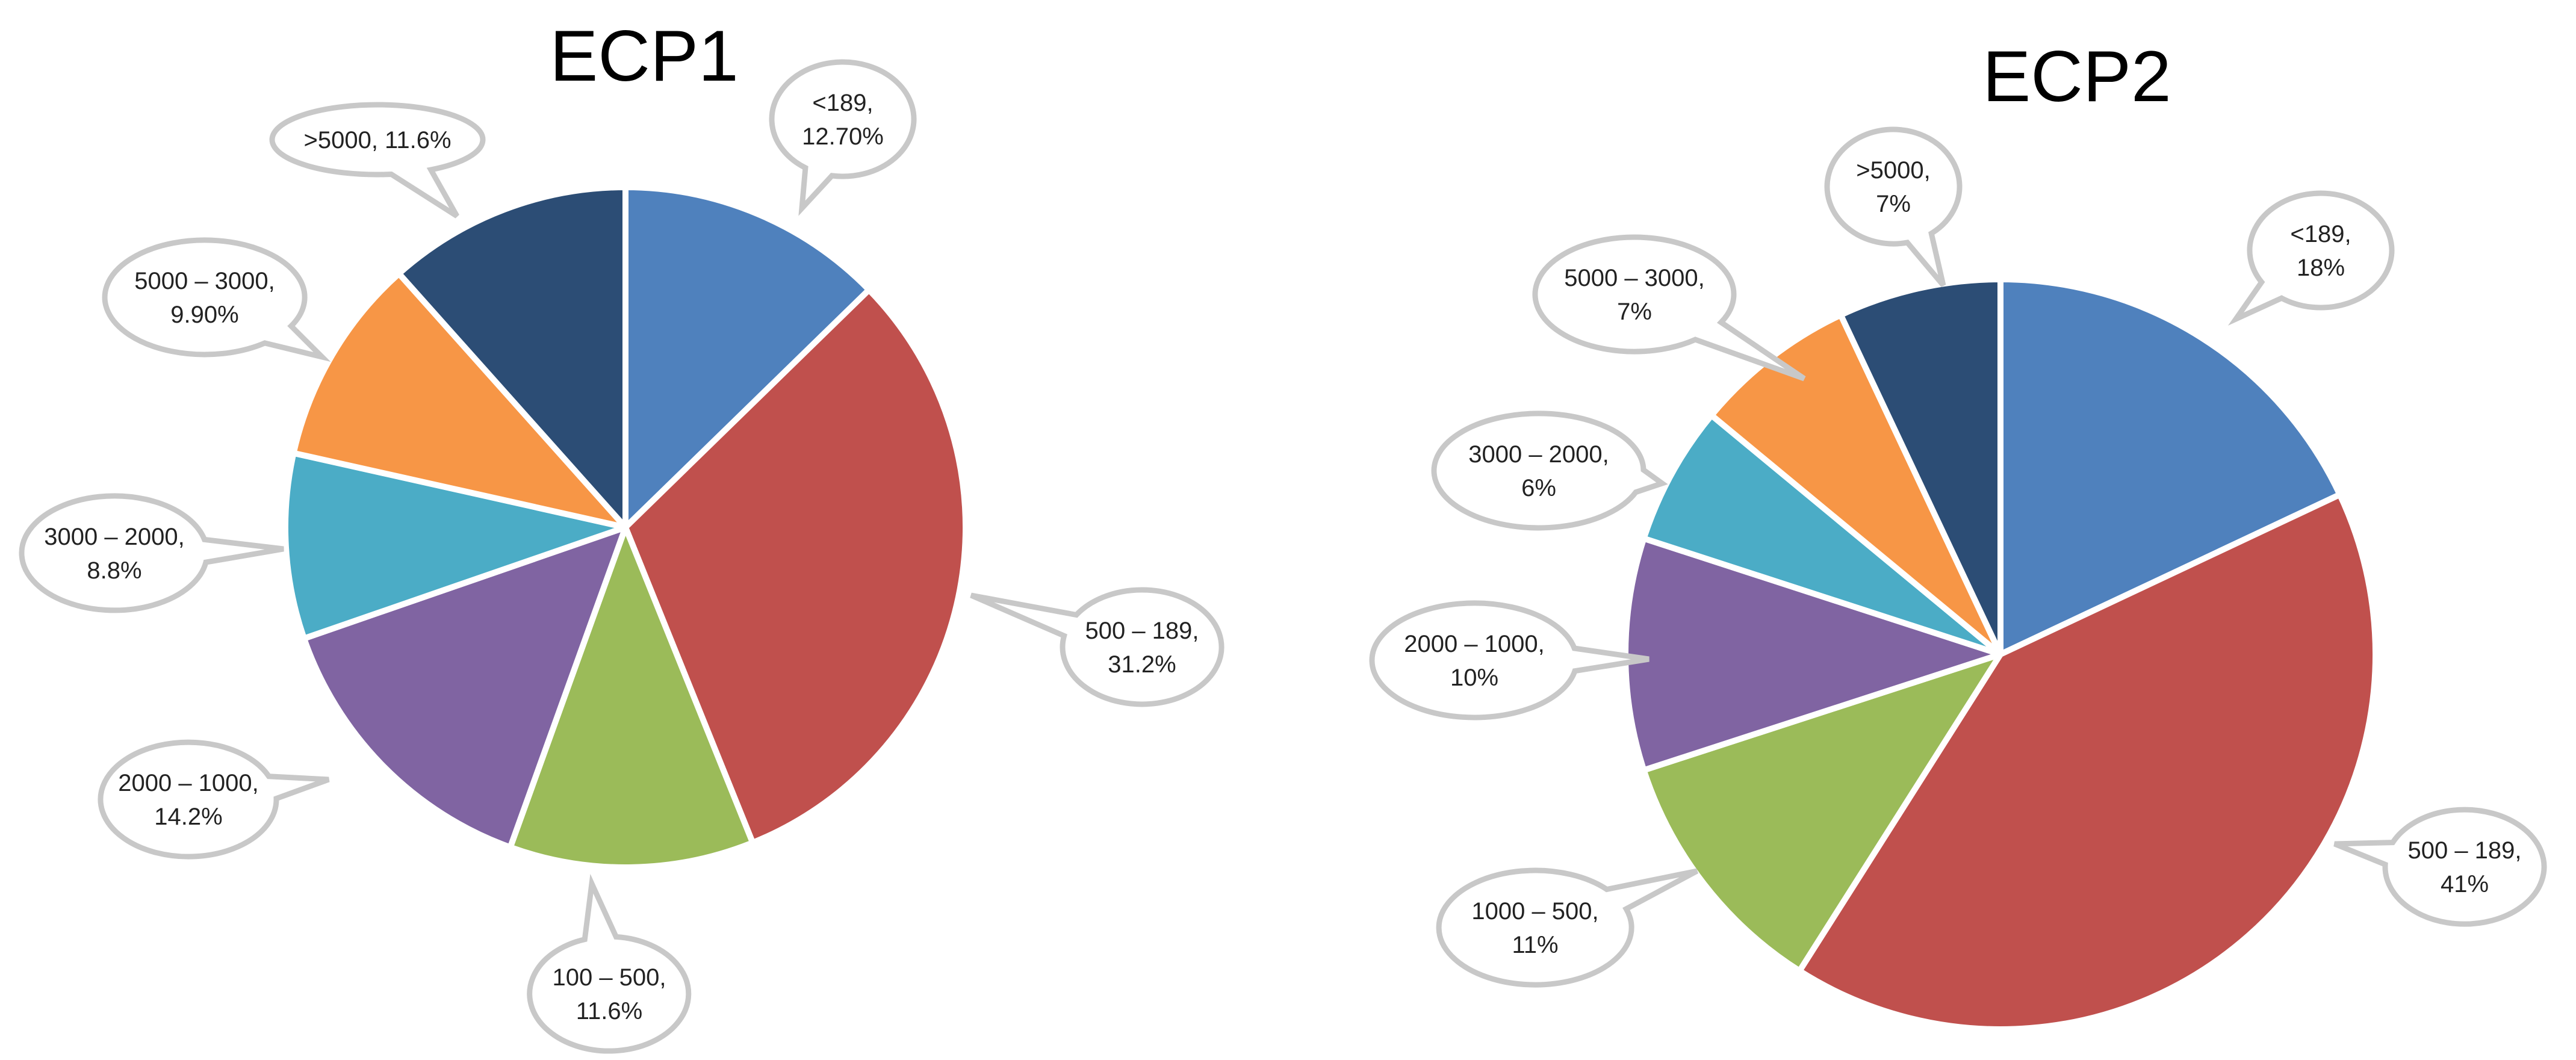  What do you see at coordinates (204, 315) in the screenshot?
I see `data-label-value-text: 9.90%` at bounding box center [204, 315].